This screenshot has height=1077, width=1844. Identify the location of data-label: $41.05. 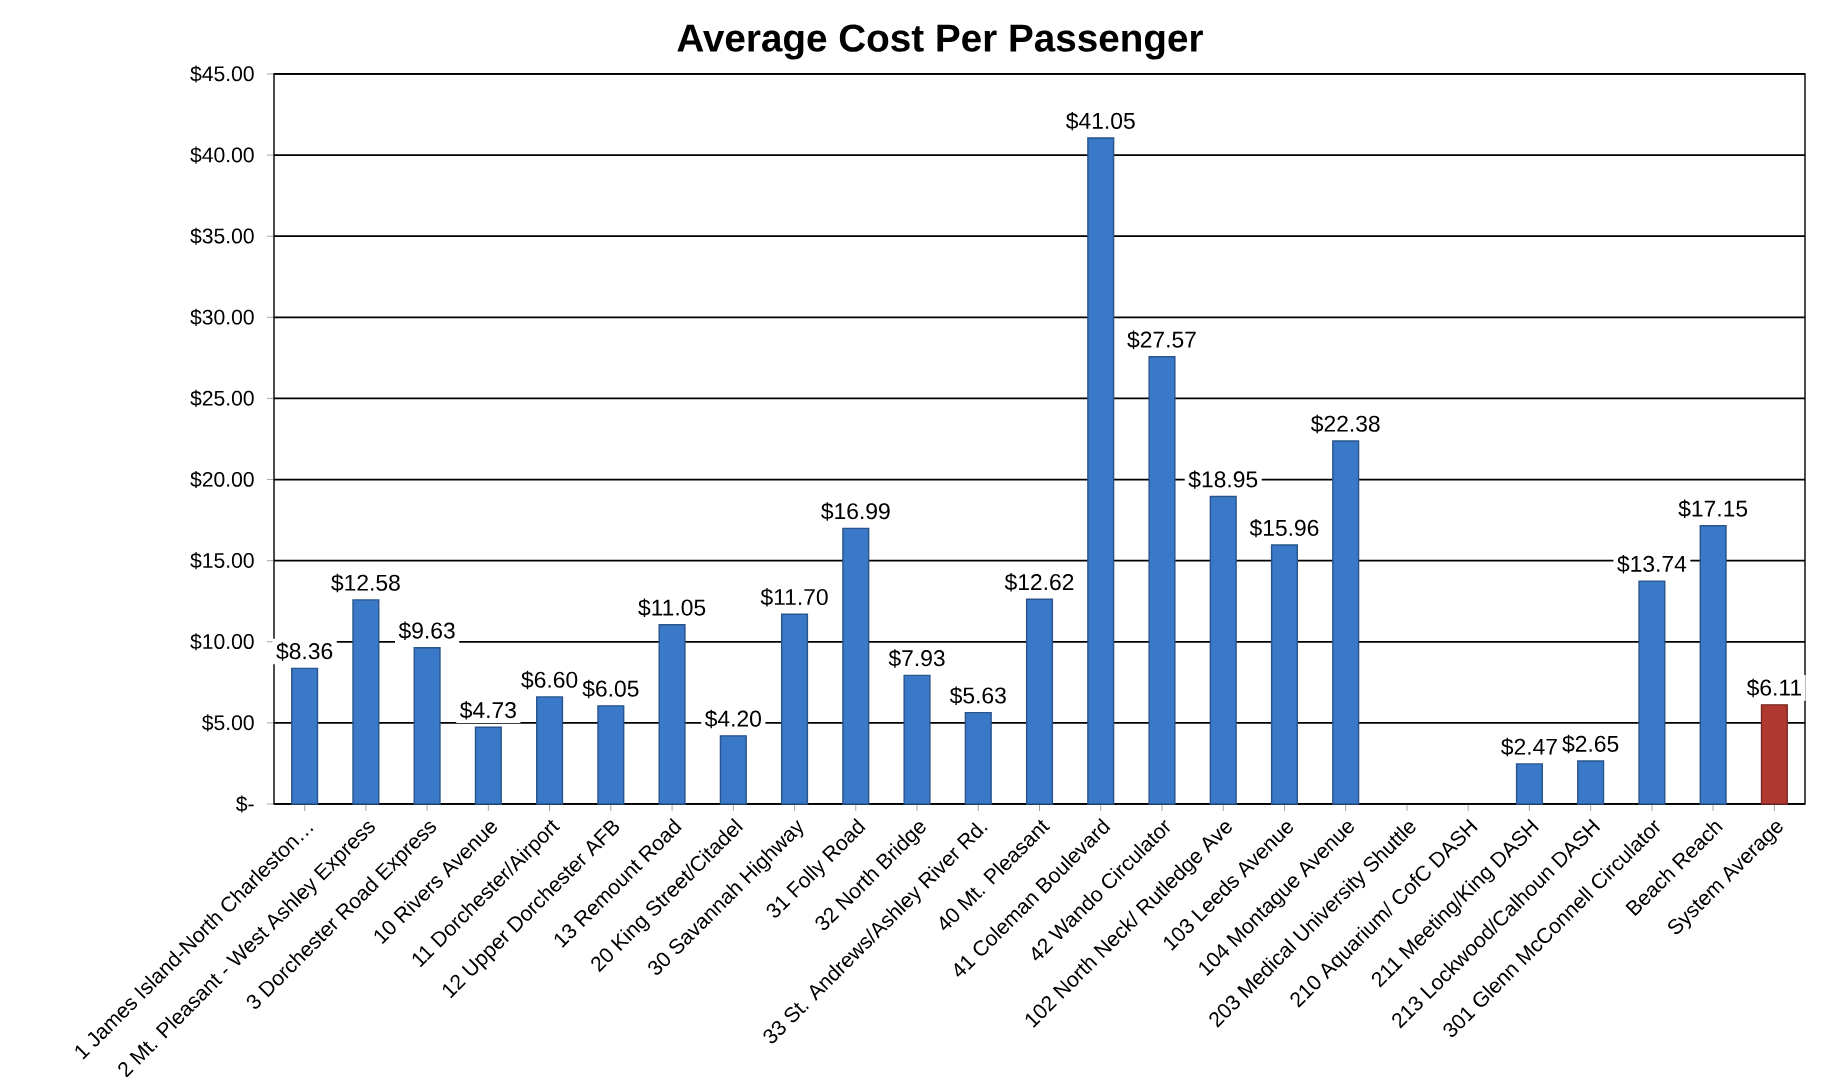
(1100, 121).